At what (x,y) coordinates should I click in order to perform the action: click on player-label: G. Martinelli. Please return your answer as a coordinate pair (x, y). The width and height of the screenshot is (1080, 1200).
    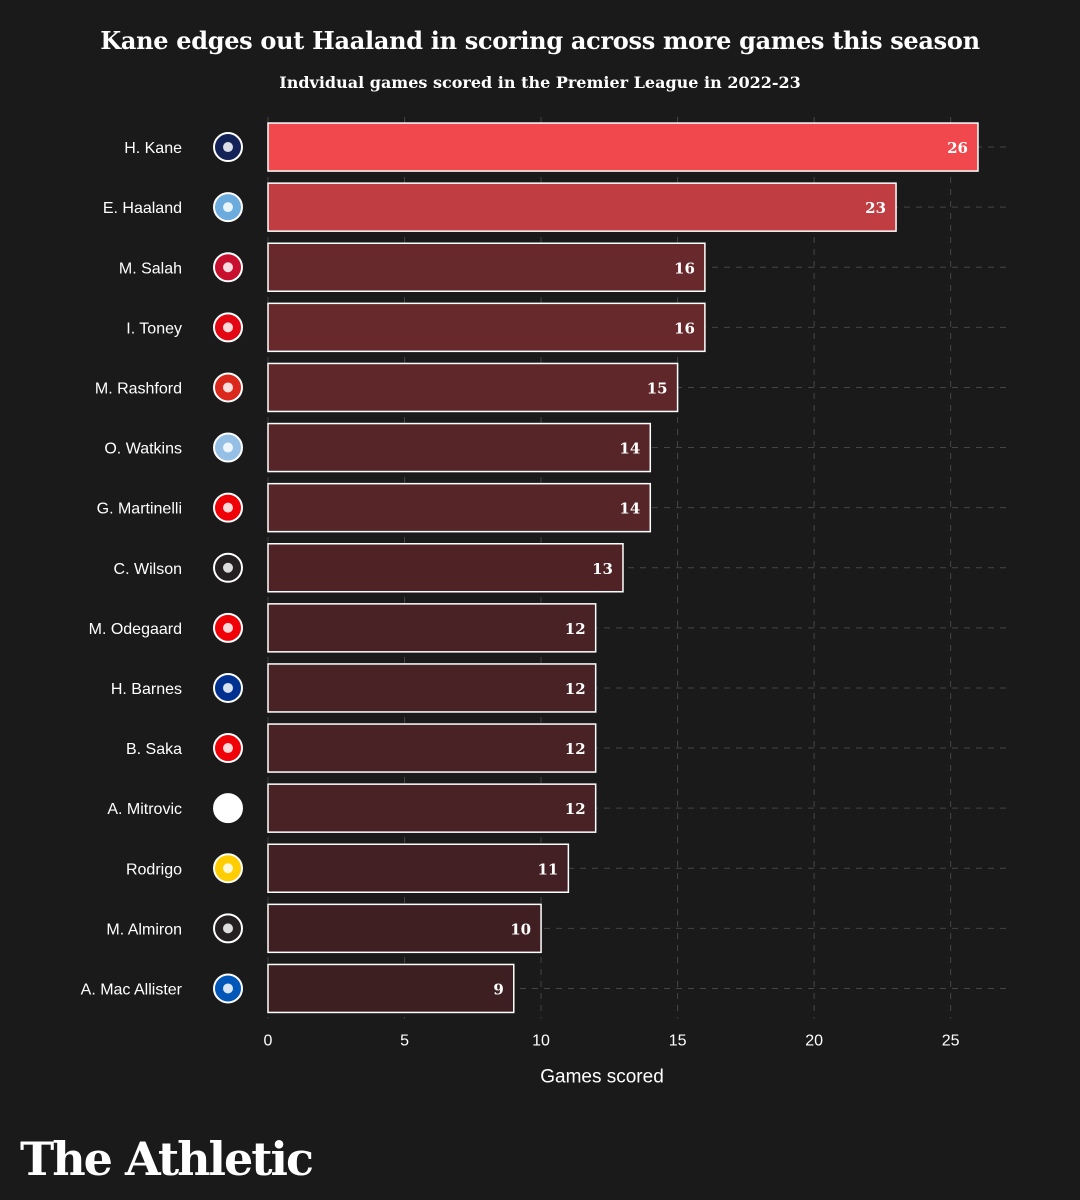
    Looking at the image, I should click on (139, 509).